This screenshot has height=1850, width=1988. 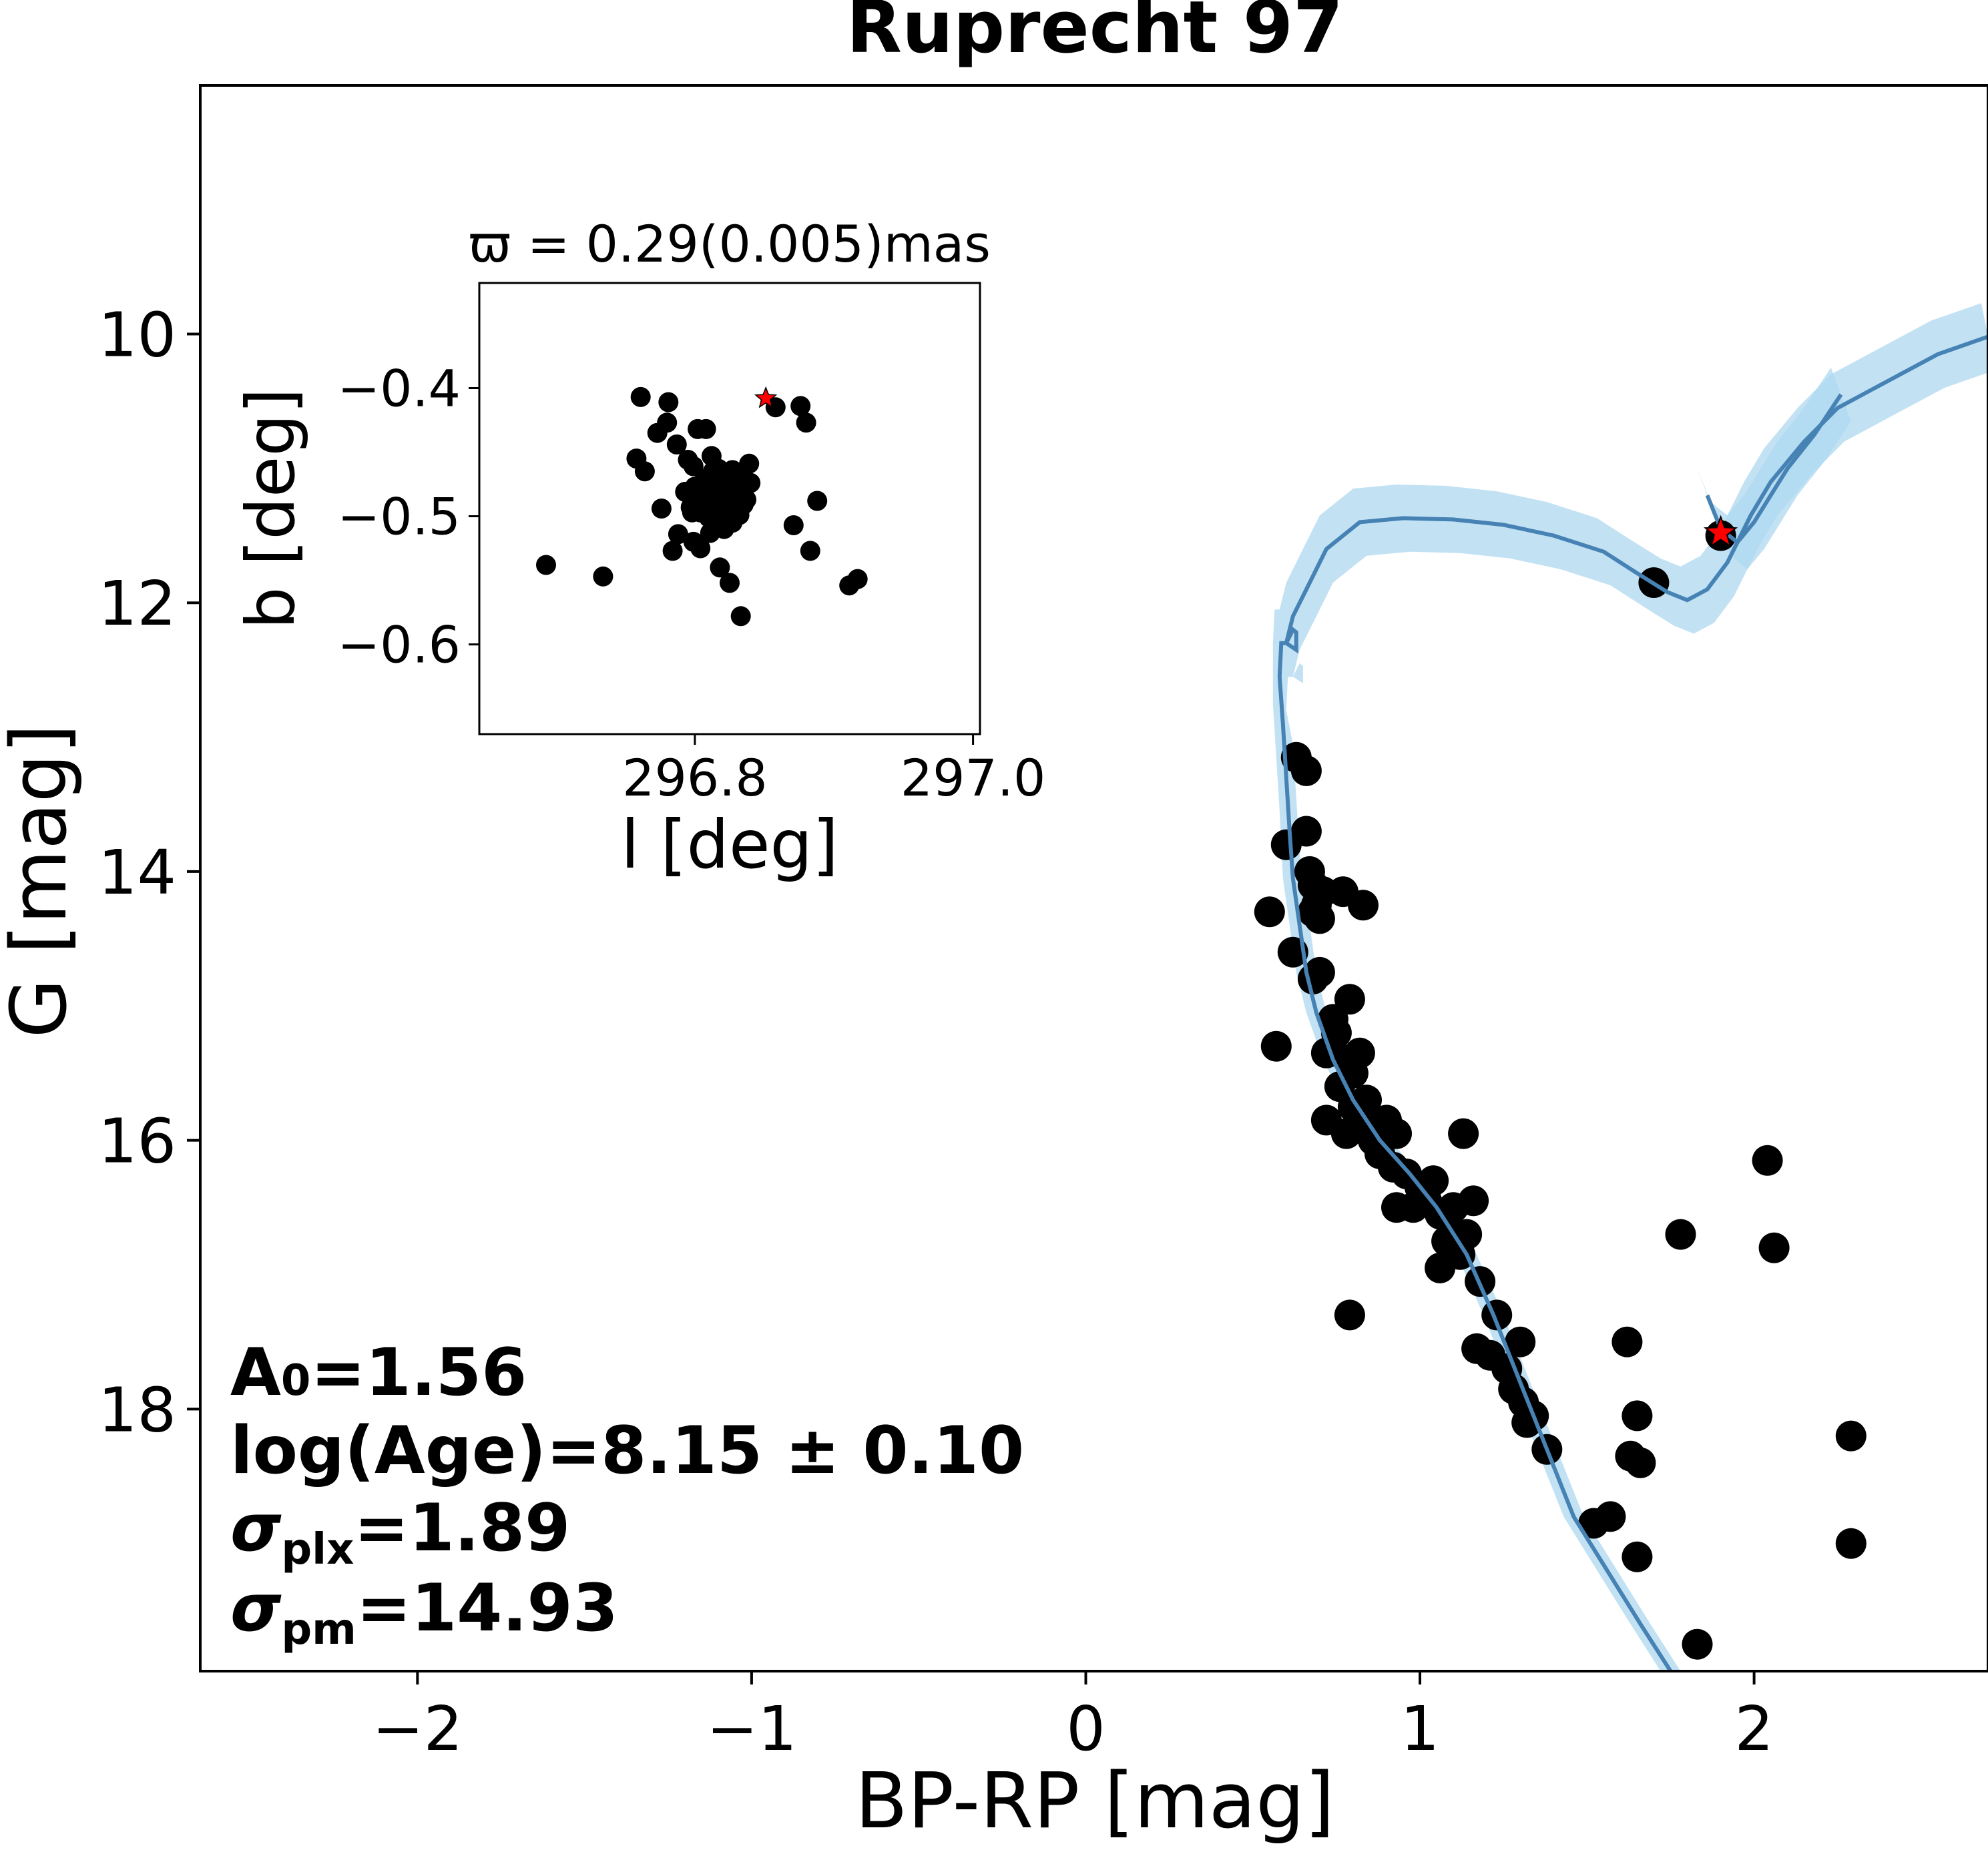 What do you see at coordinates (399, 517) in the screenshot?
I see `inset-y-tick-label: −0.5` at bounding box center [399, 517].